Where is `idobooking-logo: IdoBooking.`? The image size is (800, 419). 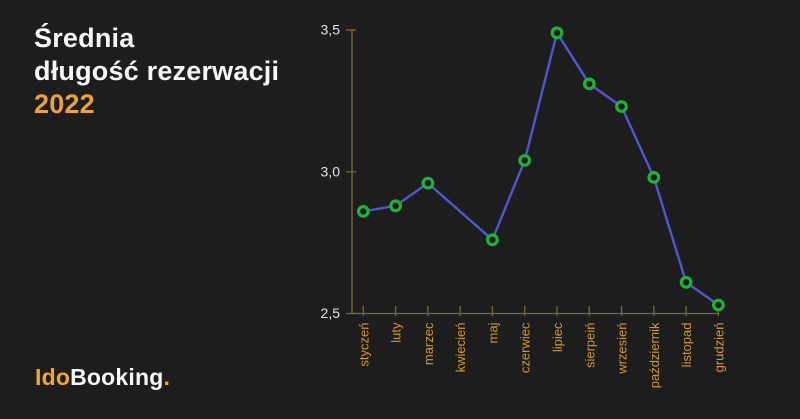 idobooking-logo: IdoBooking. is located at coordinates (102, 377).